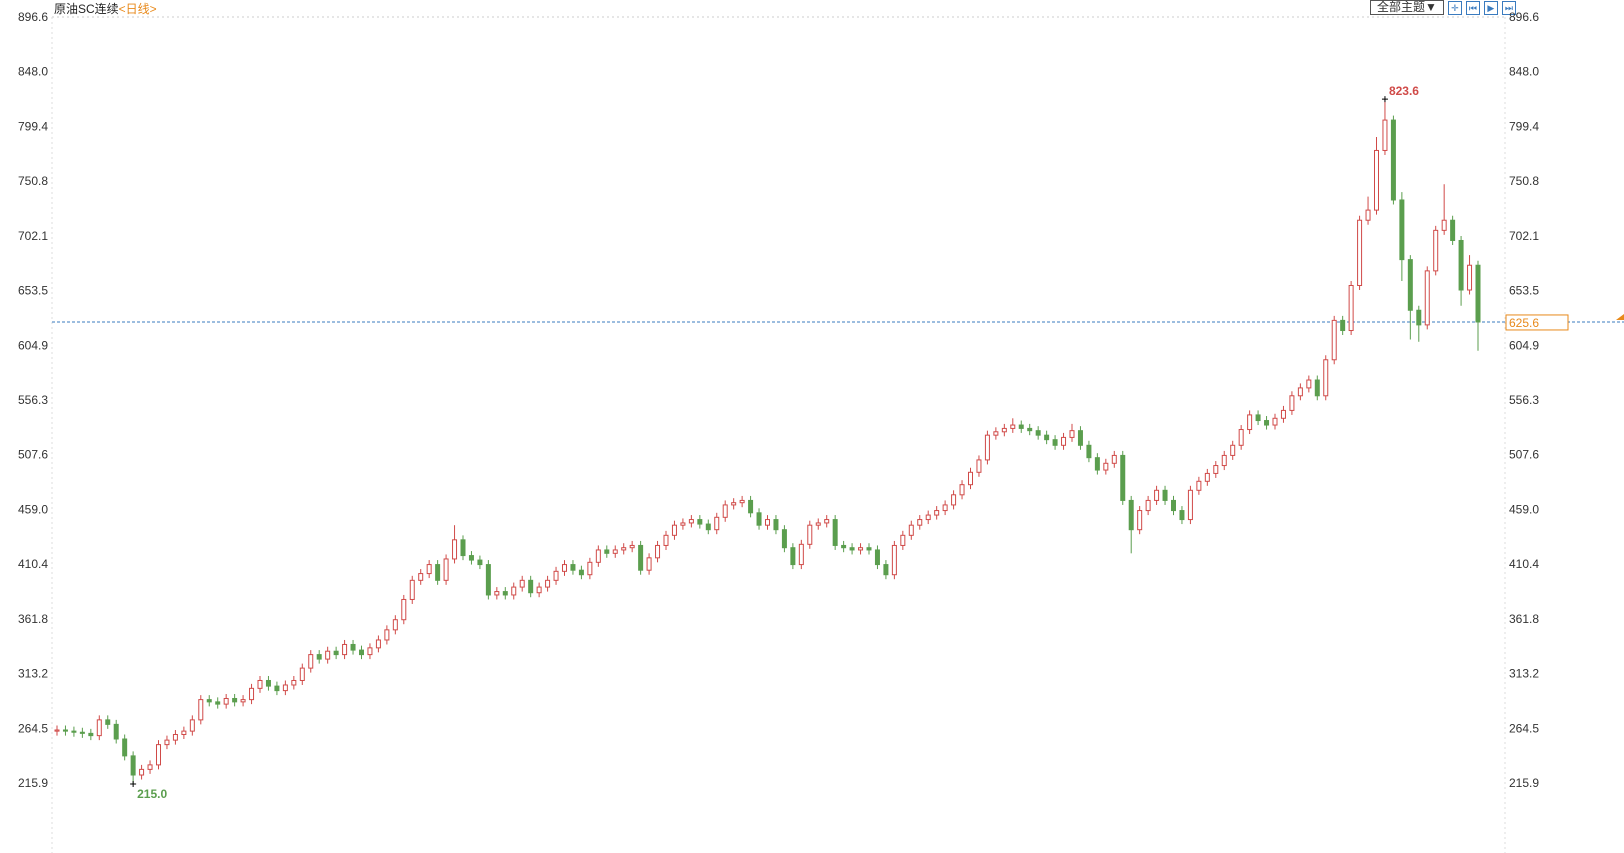  I want to click on y-tick-label-left: 702.1, so click(33, 236).